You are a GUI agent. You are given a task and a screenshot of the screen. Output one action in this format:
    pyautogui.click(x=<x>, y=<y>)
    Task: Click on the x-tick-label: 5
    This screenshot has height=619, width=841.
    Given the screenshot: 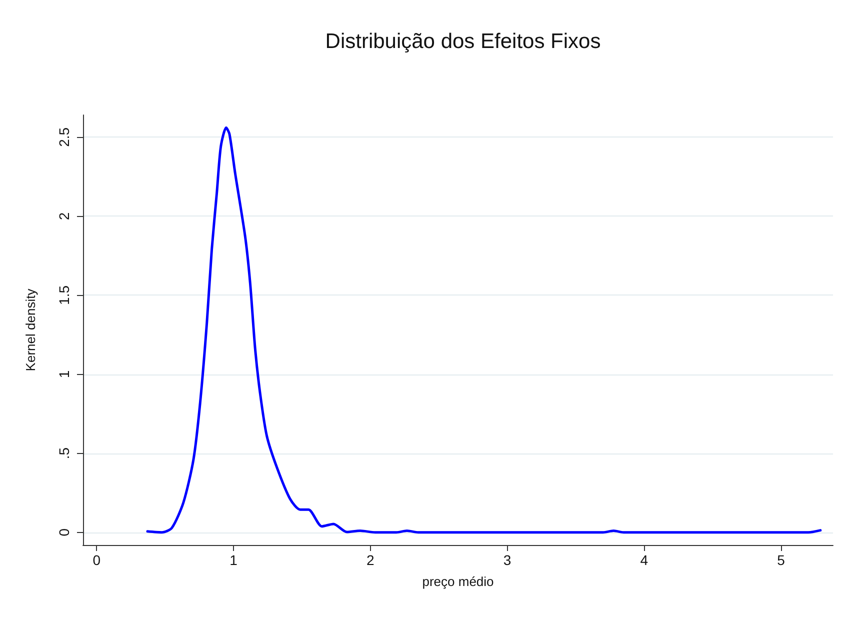 What is the action you would take?
    pyautogui.click(x=781, y=560)
    